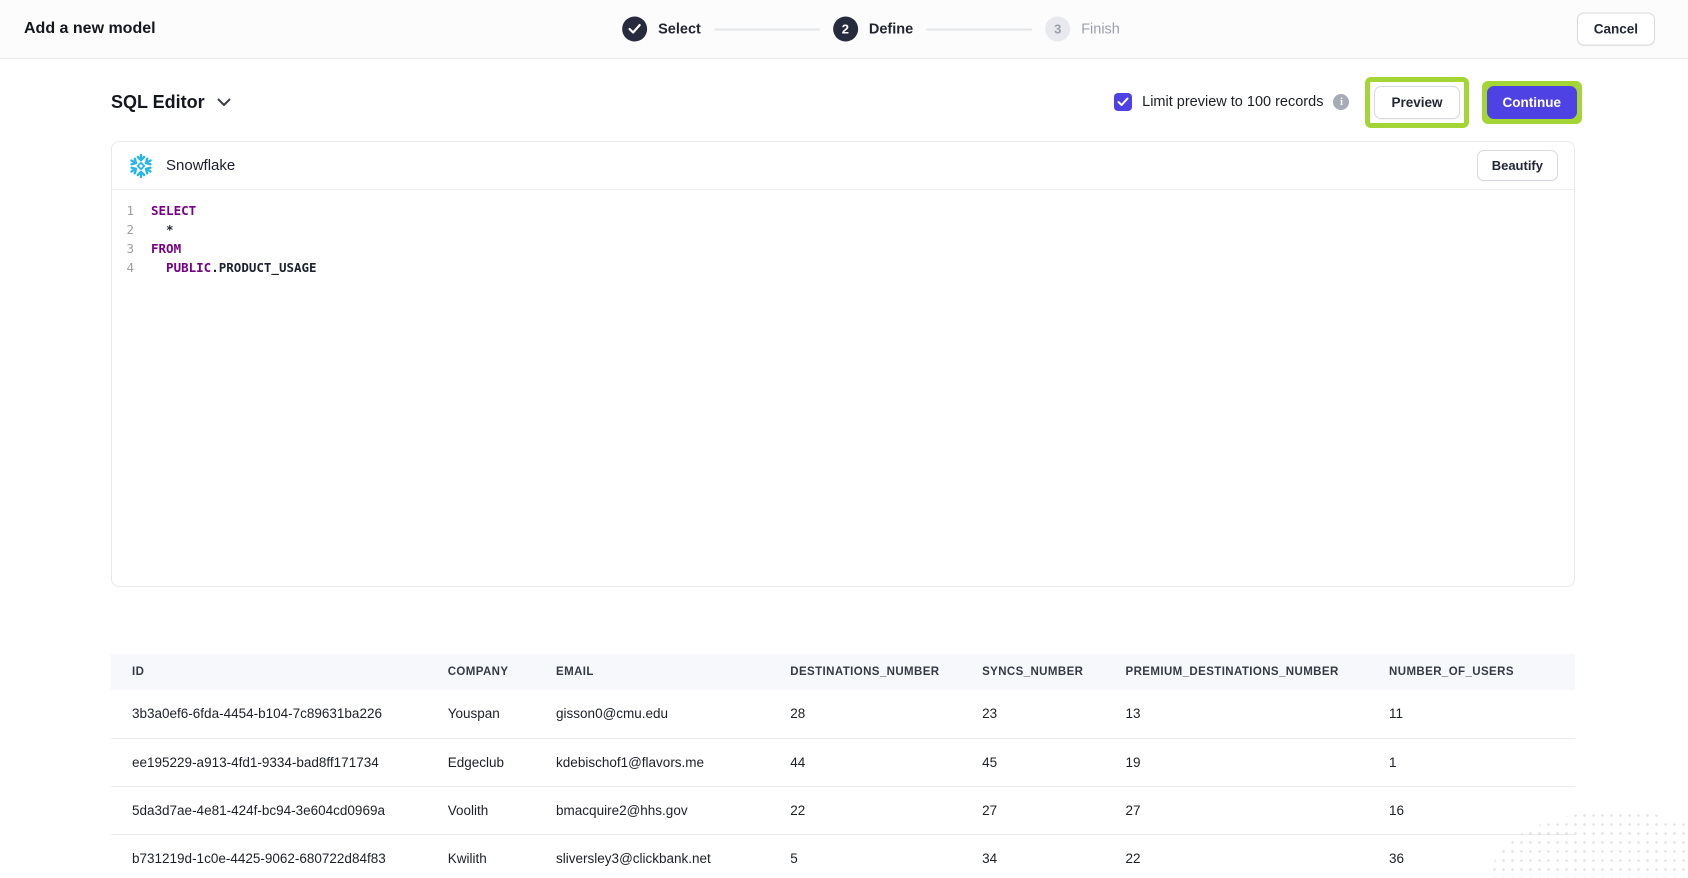  Describe the element at coordinates (224, 102) in the screenshot. I see `chevron-down-icon` at that location.